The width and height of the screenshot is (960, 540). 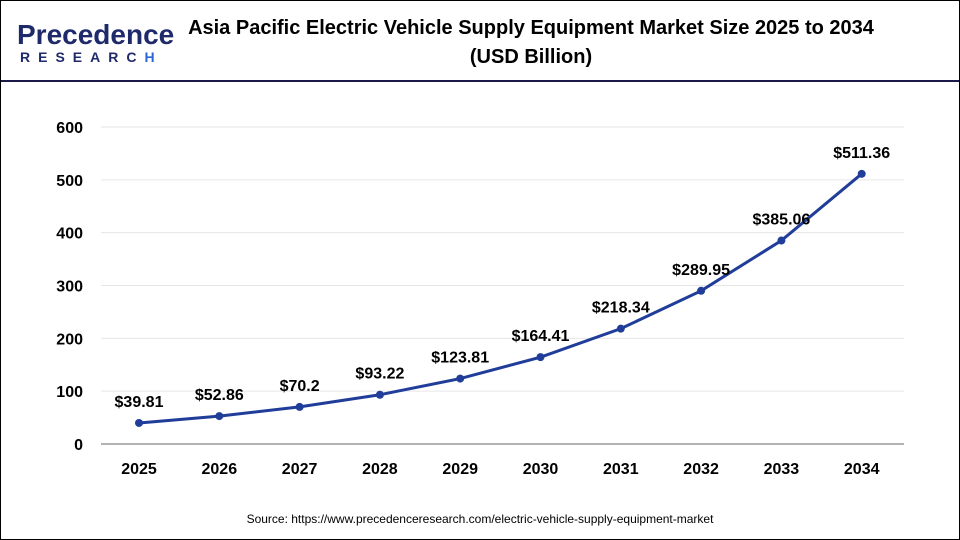 What do you see at coordinates (139, 469) in the screenshot?
I see `x-tick-label: 2025` at bounding box center [139, 469].